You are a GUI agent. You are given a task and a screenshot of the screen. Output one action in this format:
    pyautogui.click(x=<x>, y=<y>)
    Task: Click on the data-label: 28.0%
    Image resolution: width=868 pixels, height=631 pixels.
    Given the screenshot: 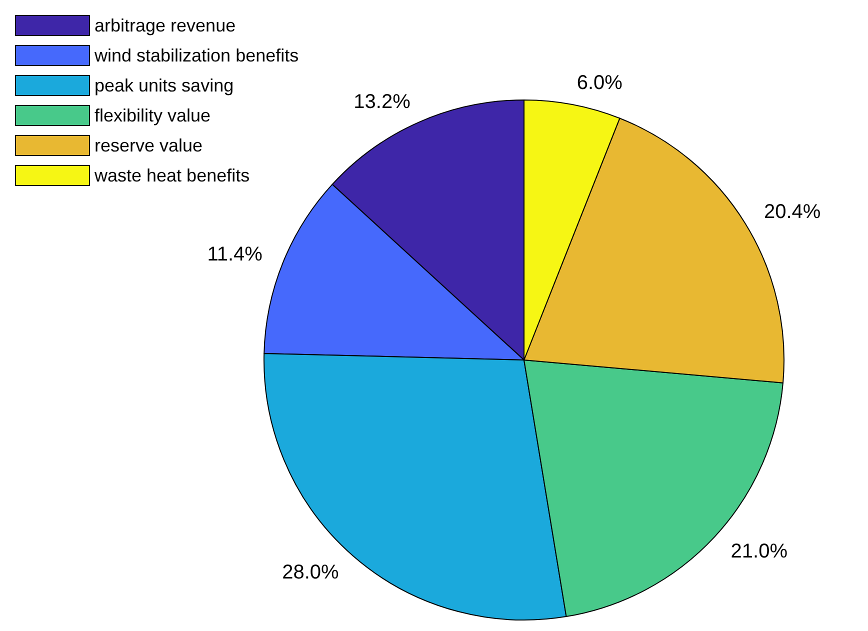 What is the action you would take?
    pyautogui.click(x=311, y=573)
    